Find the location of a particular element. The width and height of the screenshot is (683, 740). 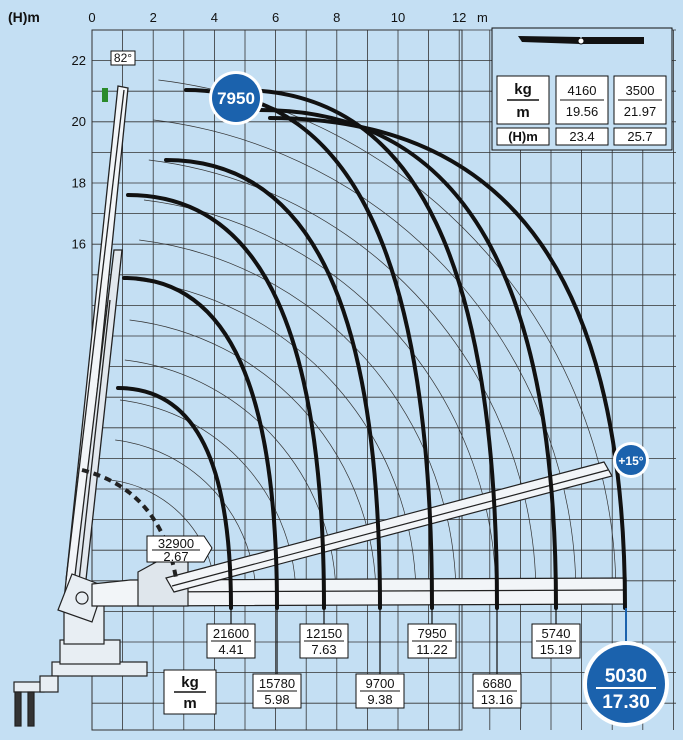

angle-label: 82° is located at coordinates (123, 58).